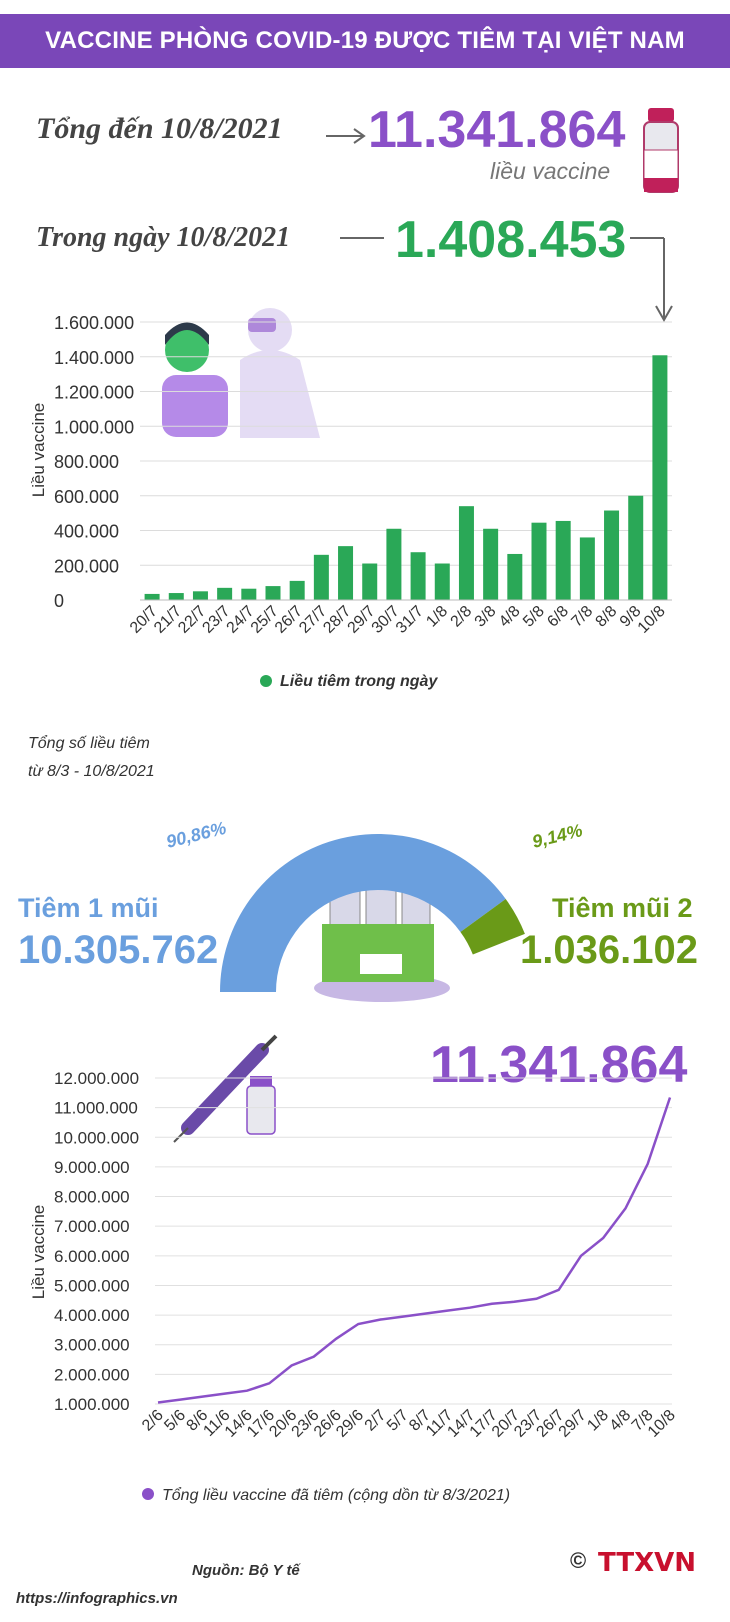 The height and width of the screenshot is (1622, 730). Describe the element at coordinates (94, 427) in the screenshot. I see `bar-y-tick-label: 1.000.000` at that location.